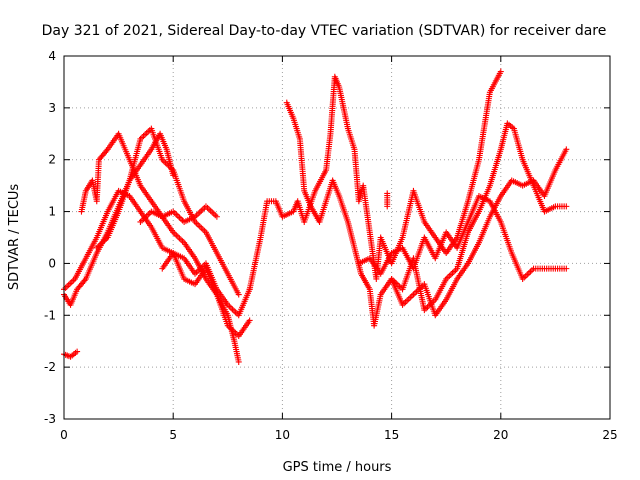 The height and width of the screenshot is (480, 640). Describe the element at coordinates (52, 108) in the screenshot. I see `y-tick-label: 3` at that location.